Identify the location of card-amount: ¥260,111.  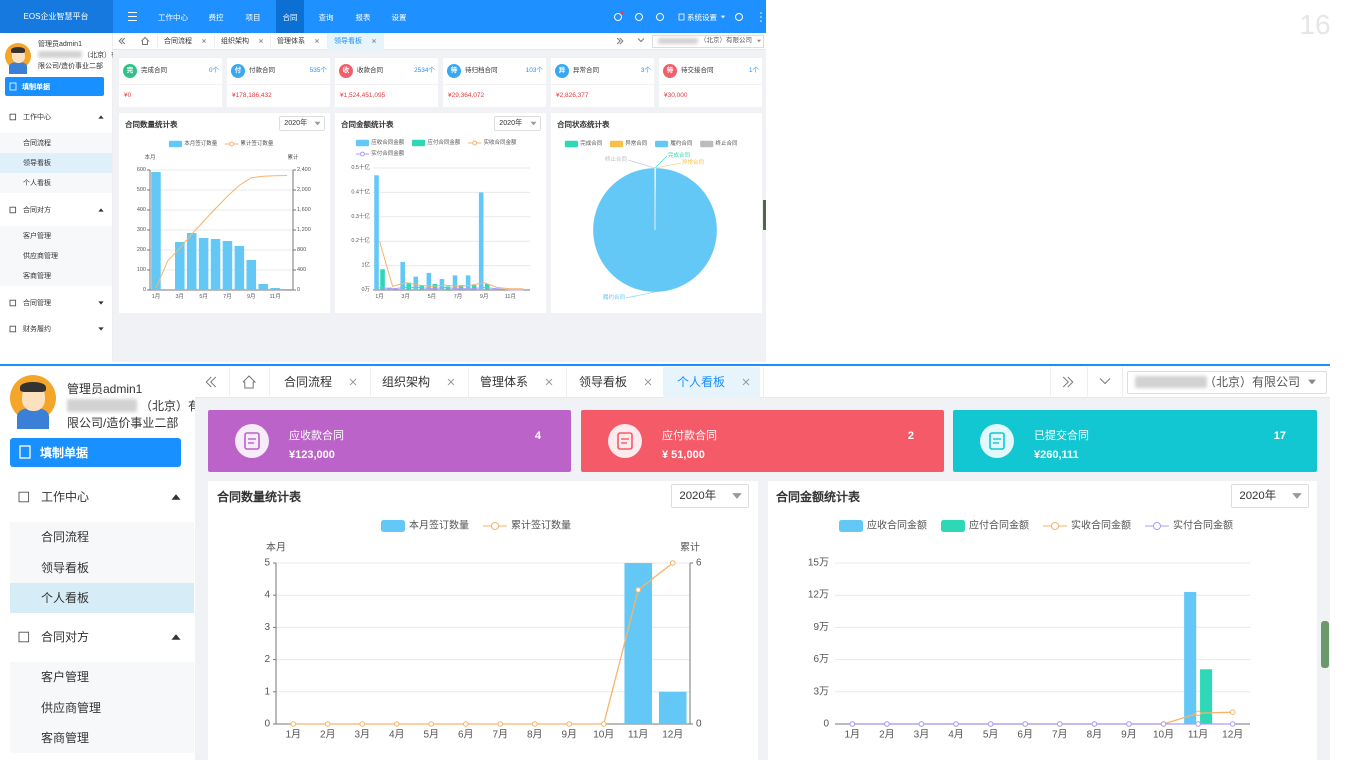
(1056, 454).